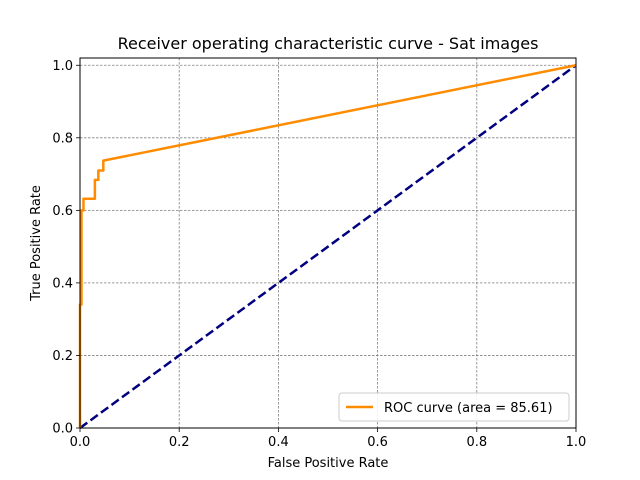 The height and width of the screenshot is (480, 640). Describe the element at coordinates (62, 211) in the screenshot. I see `y-tick-label: 0.6` at that location.